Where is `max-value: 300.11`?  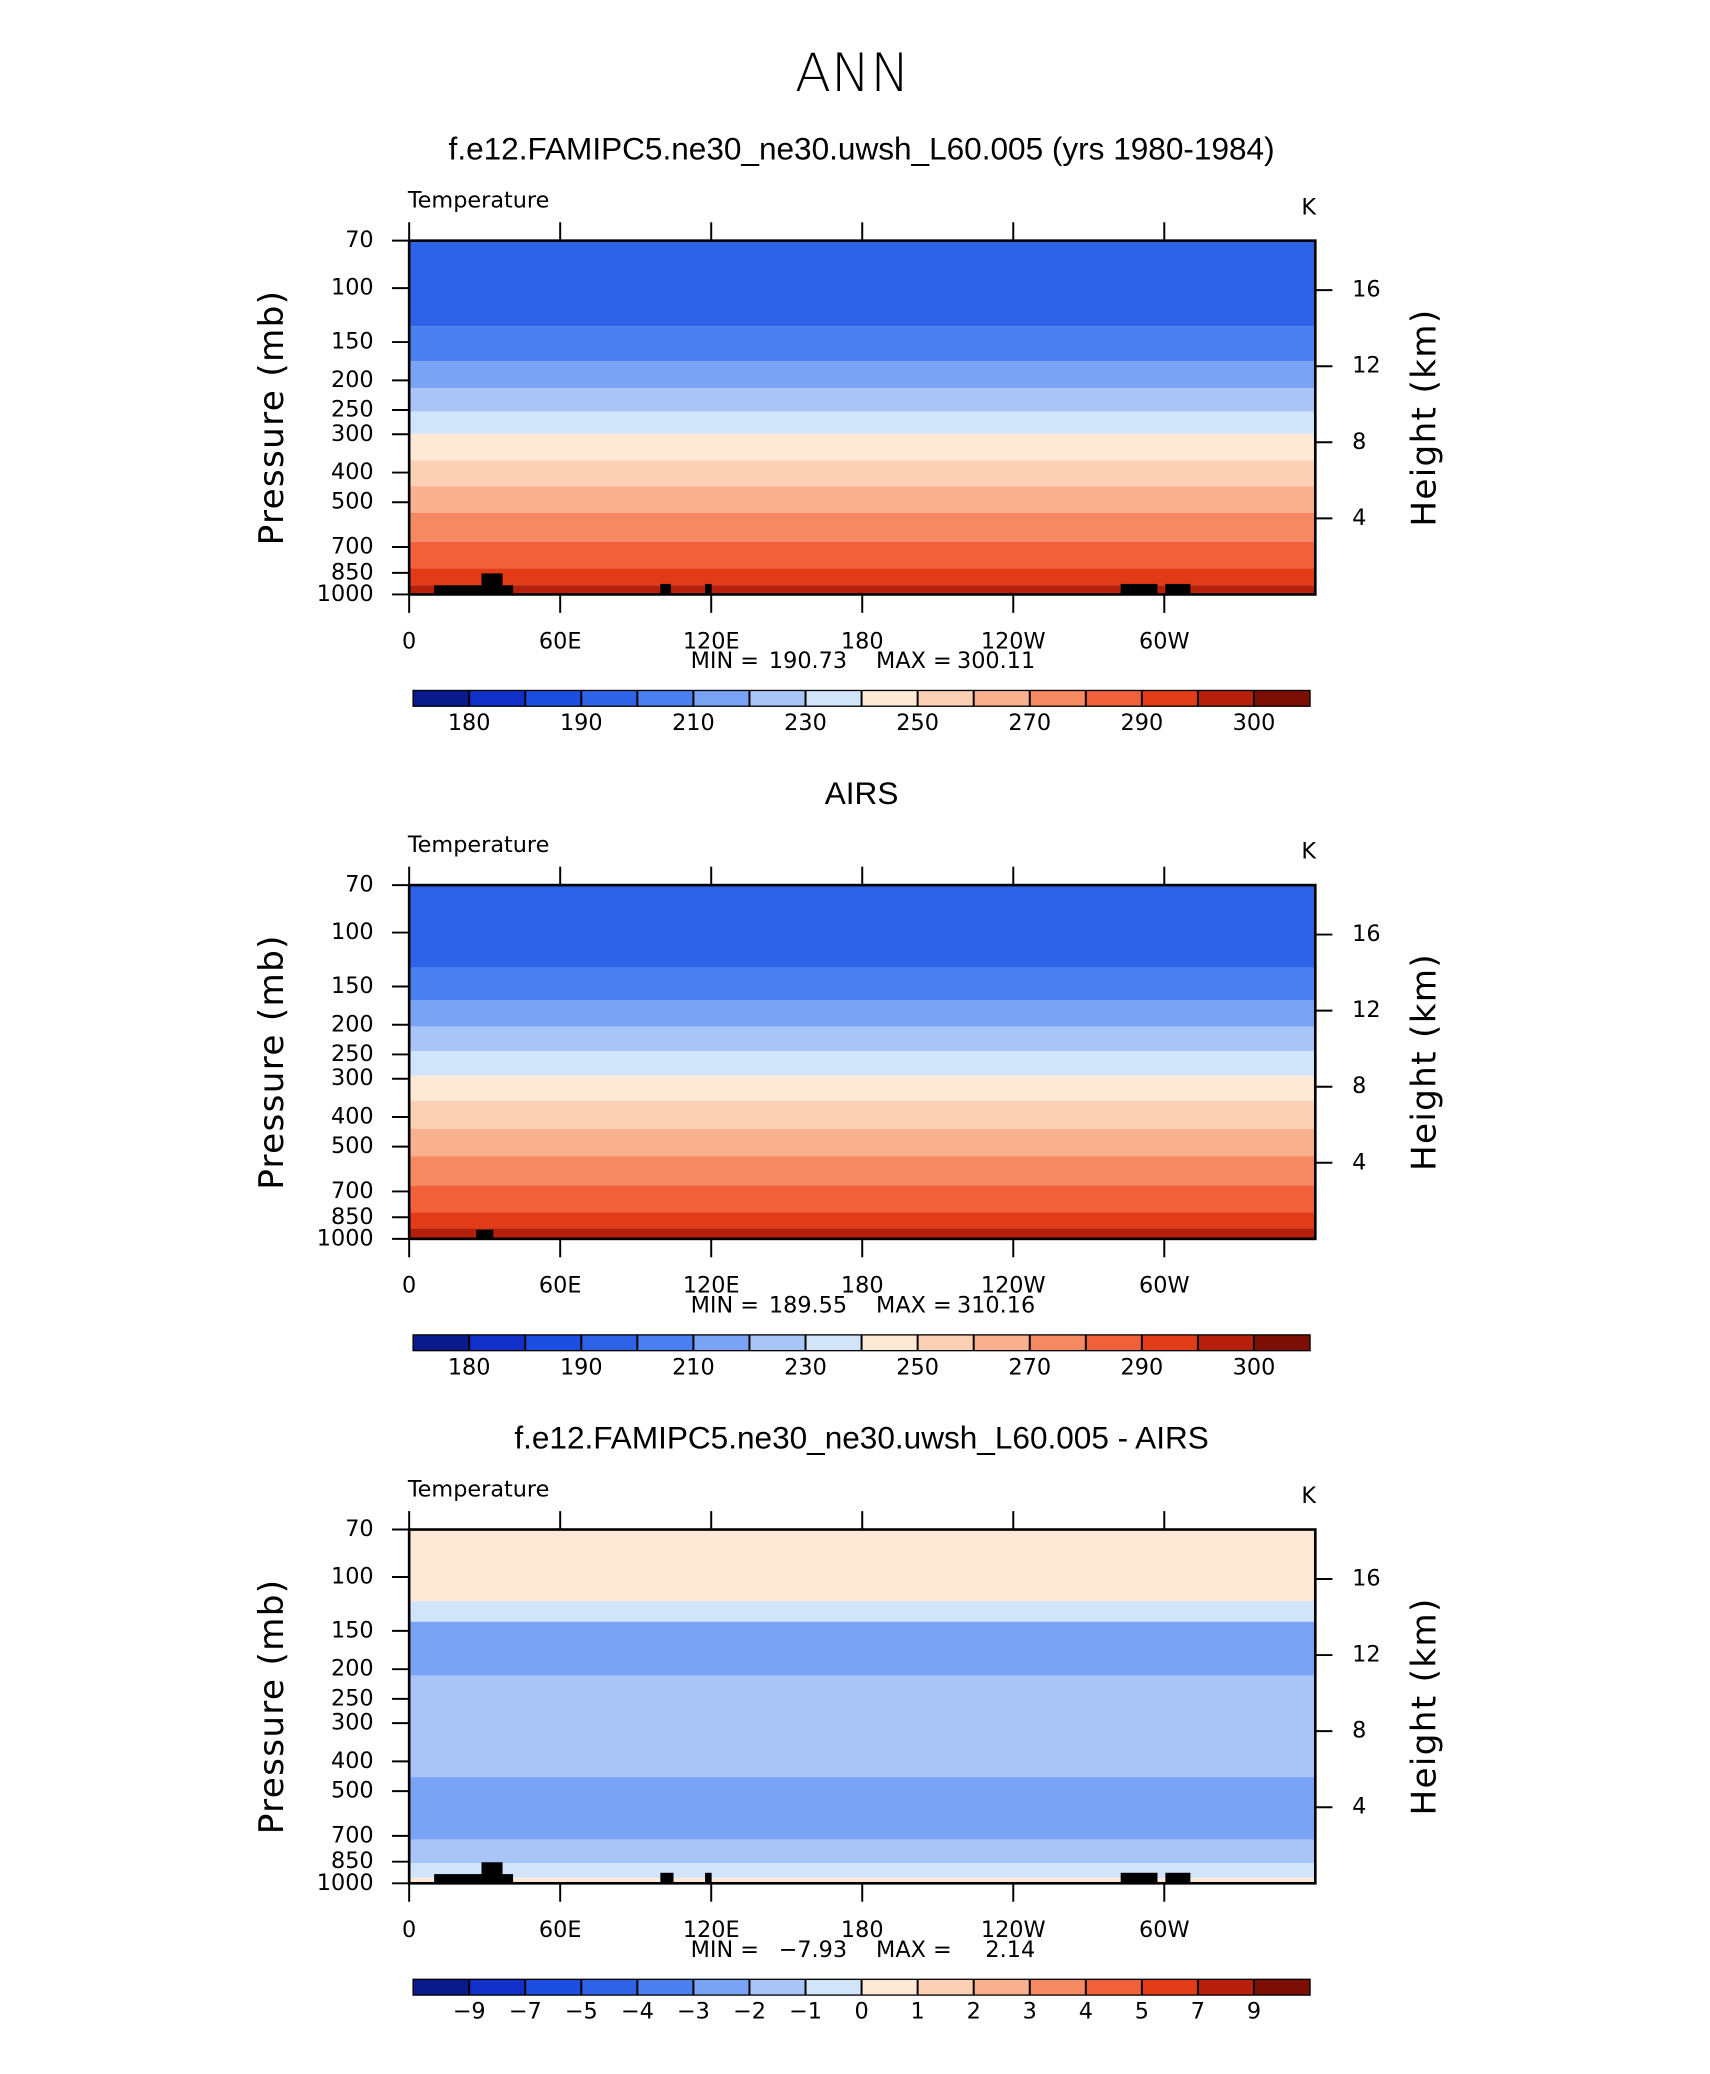
max-value: 300.11 is located at coordinates (996, 661).